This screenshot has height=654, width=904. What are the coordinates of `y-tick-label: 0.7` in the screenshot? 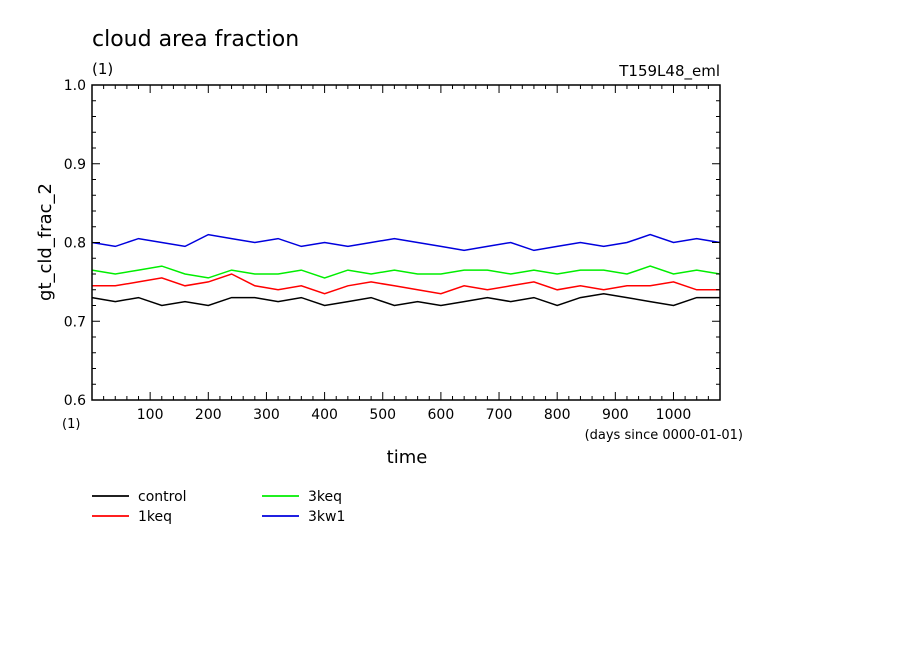 It's located at (75, 322).